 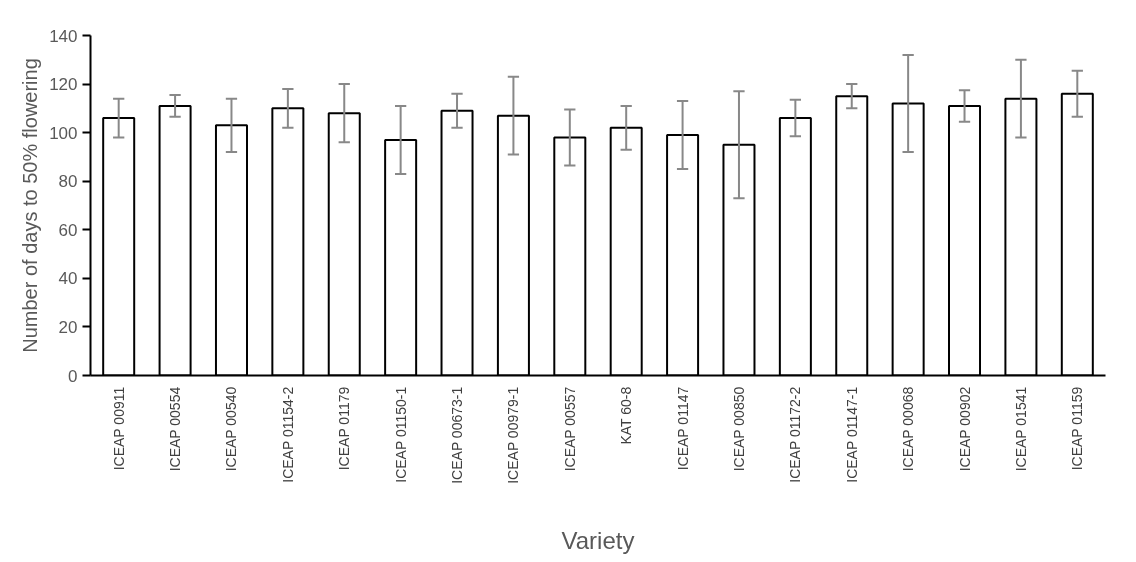 What do you see at coordinates (63, 133) in the screenshot?
I see `y-tick-label: 100` at bounding box center [63, 133].